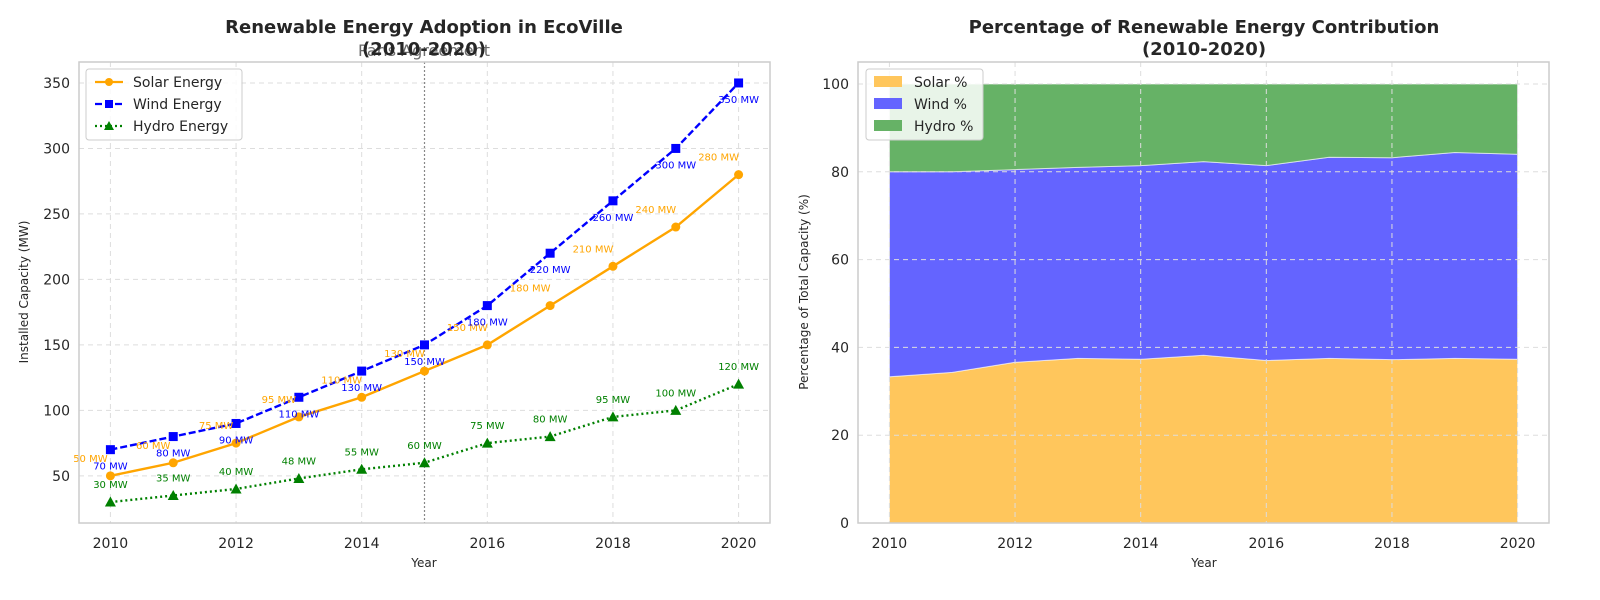 This screenshot has height=600, width=1600. What do you see at coordinates (487, 426) in the screenshot?
I see `data-label-hydro: 75 MW` at bounding box center [487, 426].